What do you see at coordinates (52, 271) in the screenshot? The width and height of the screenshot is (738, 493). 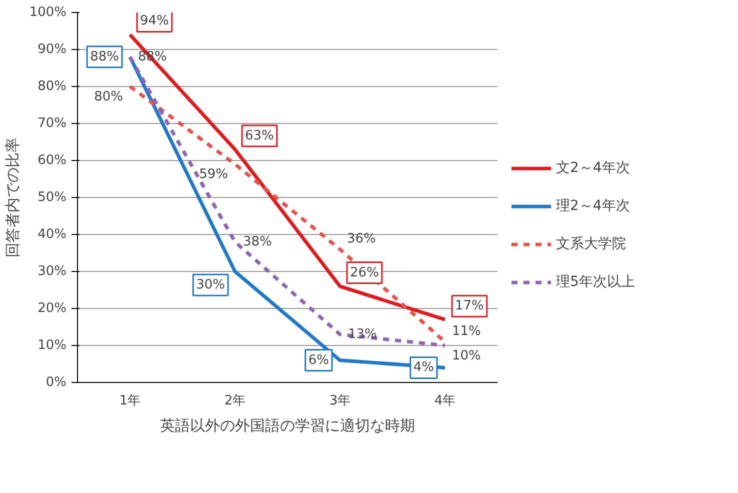 I see `y-tick-label: 30%` at bounding box center [52, 271].